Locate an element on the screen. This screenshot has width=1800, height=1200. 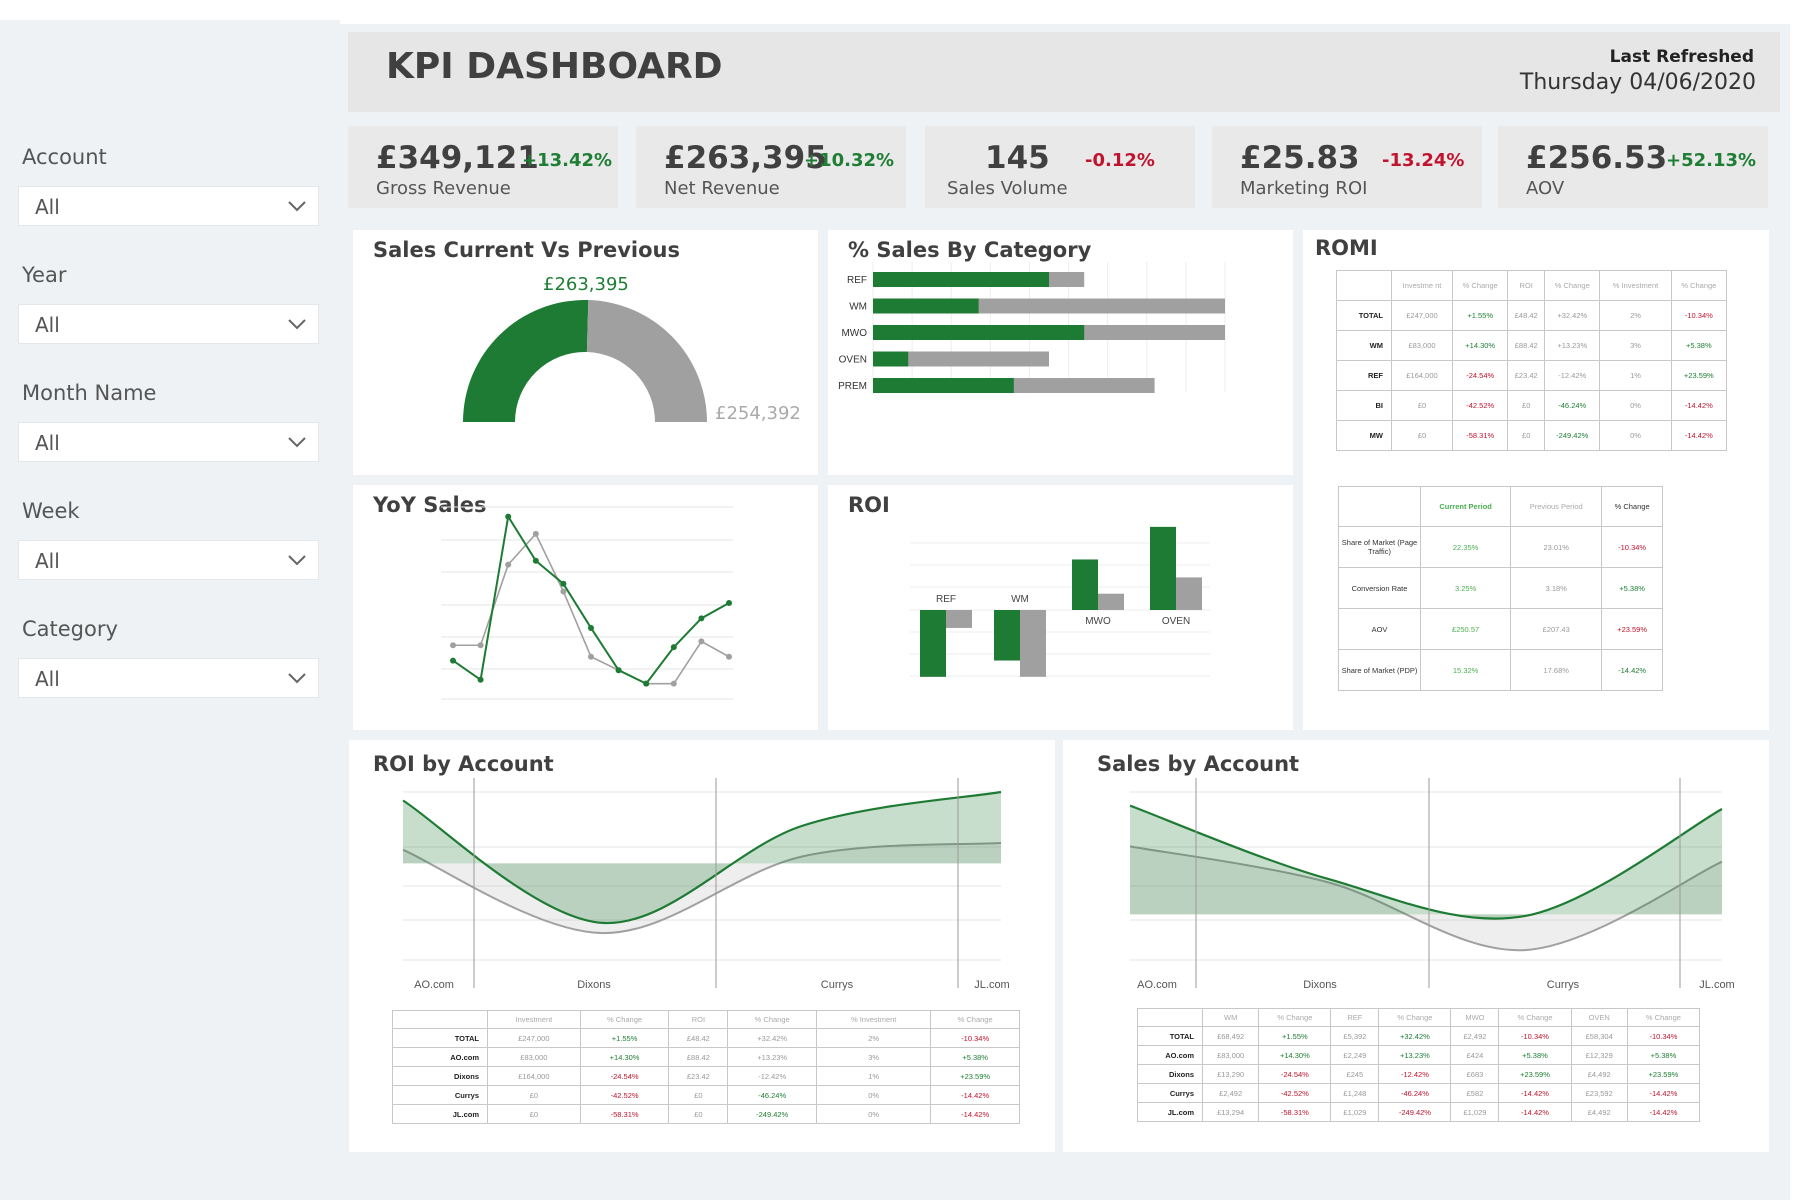
last-refreshed-date: Thursday 04/06/2020 is located at coordinates (1637, 82).